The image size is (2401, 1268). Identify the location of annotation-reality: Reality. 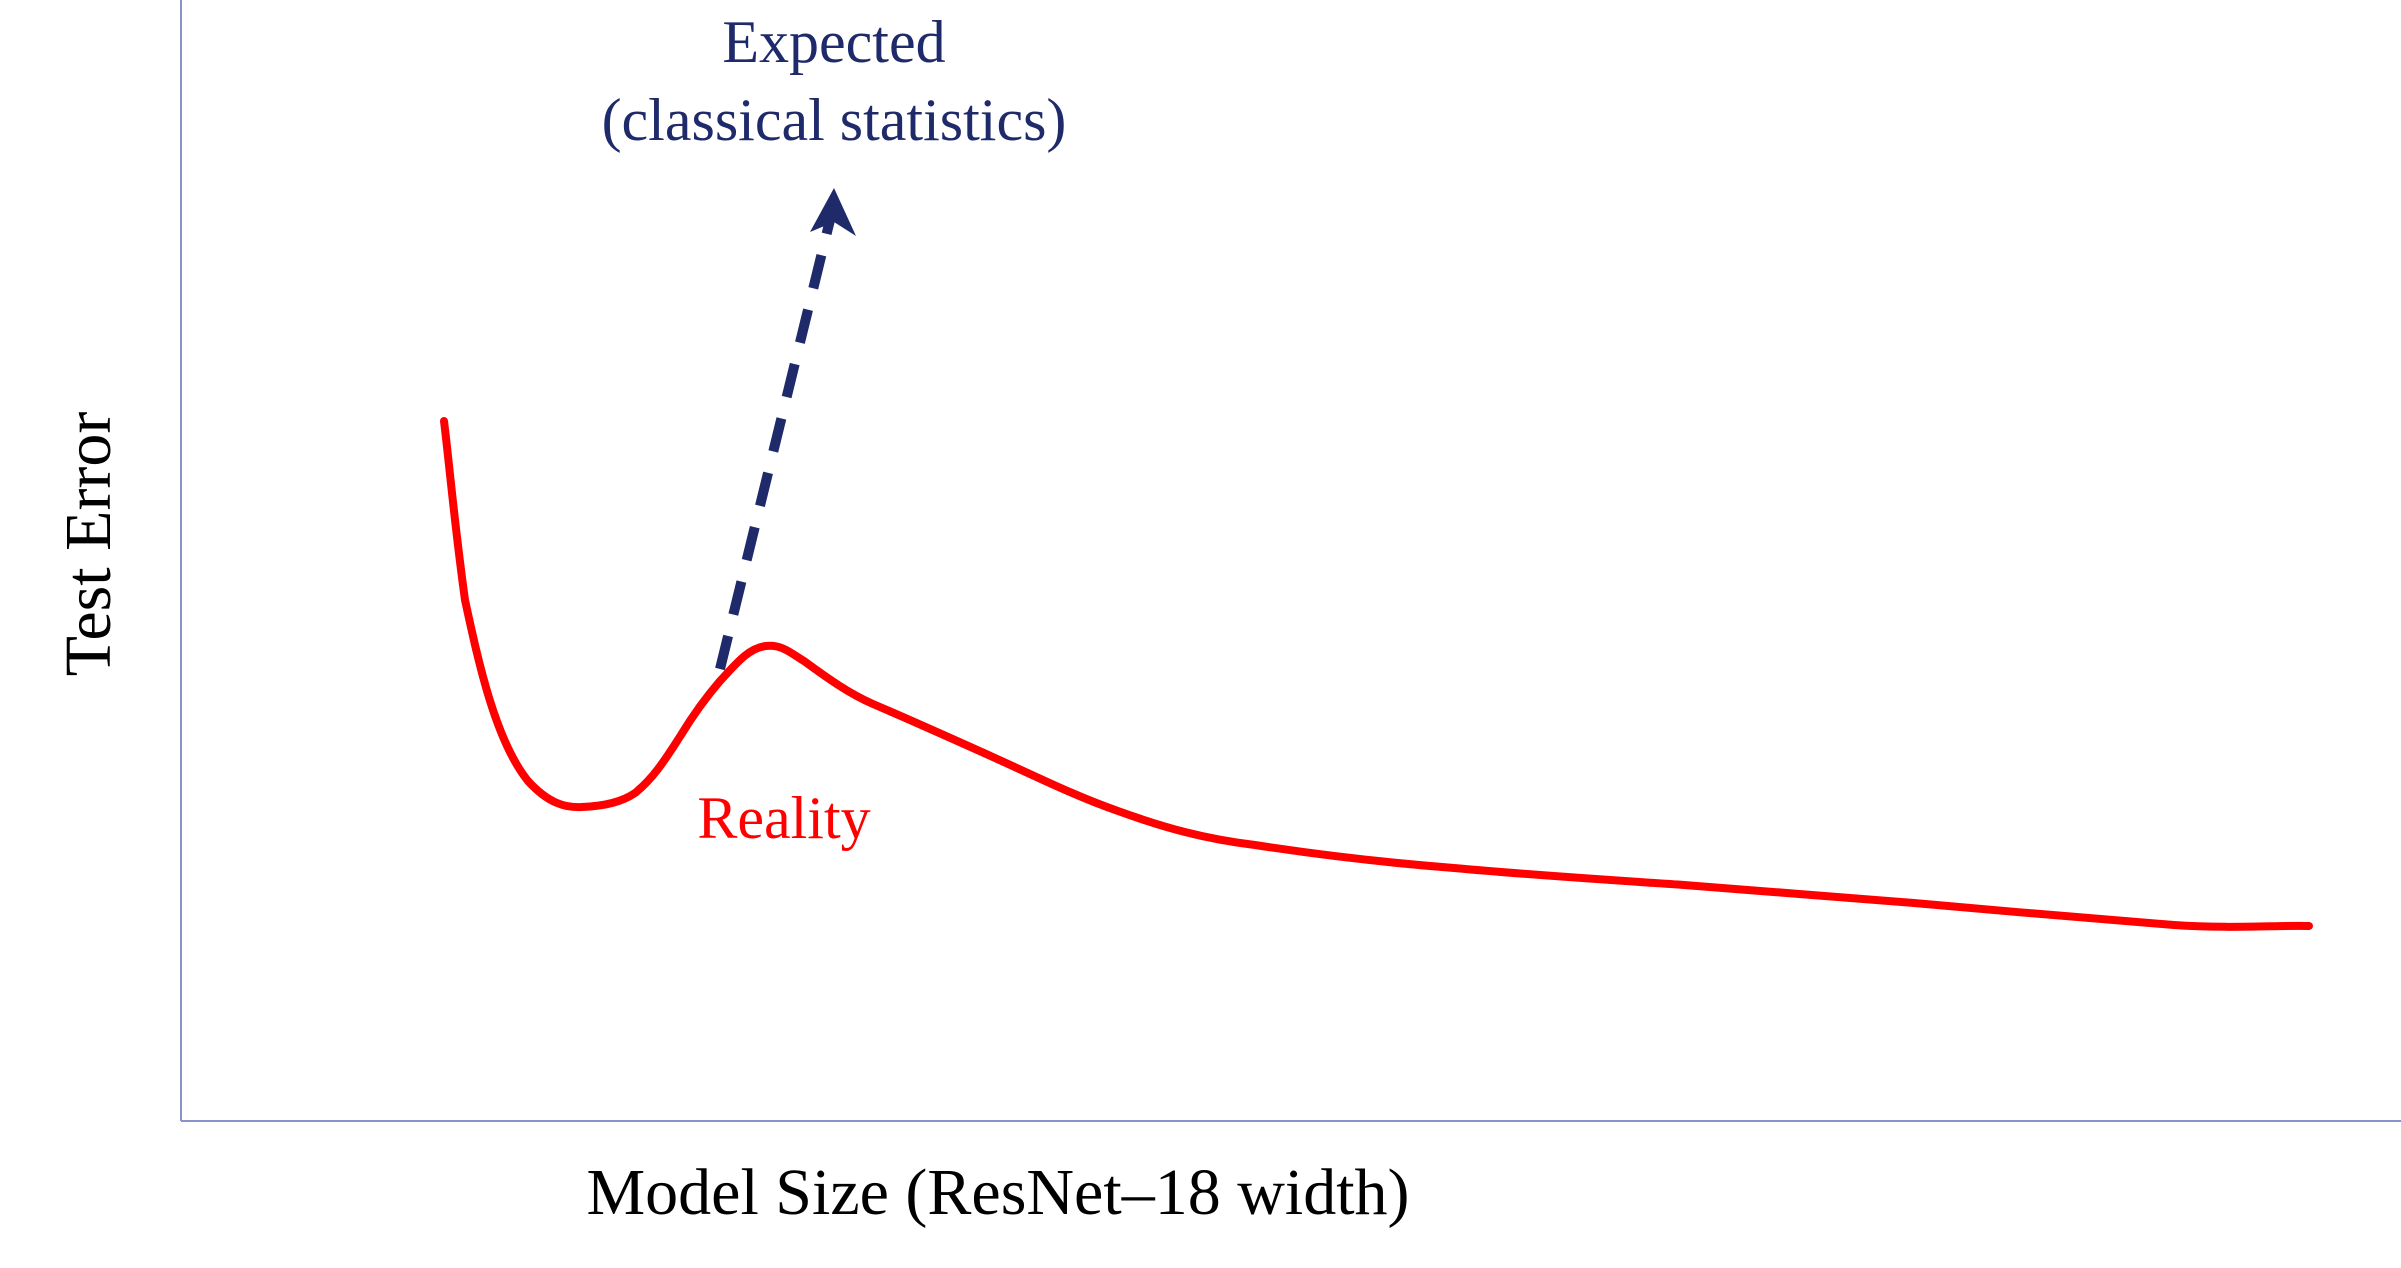
(783, 818).